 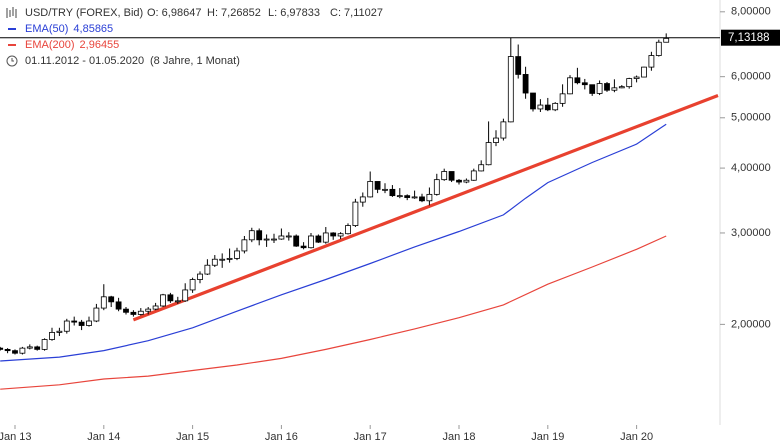 I want to click on ohlc-label: H: 7,26852, so click(x=234, y=13).